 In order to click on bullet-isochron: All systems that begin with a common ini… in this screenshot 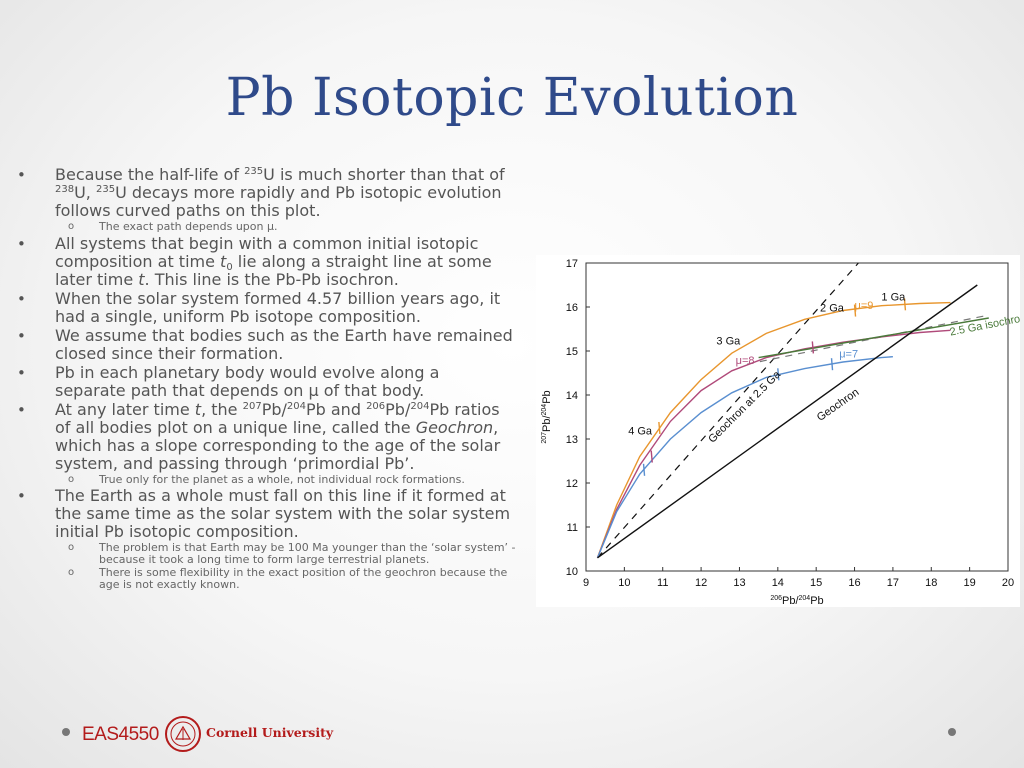, I will do `click(266, 261)`.